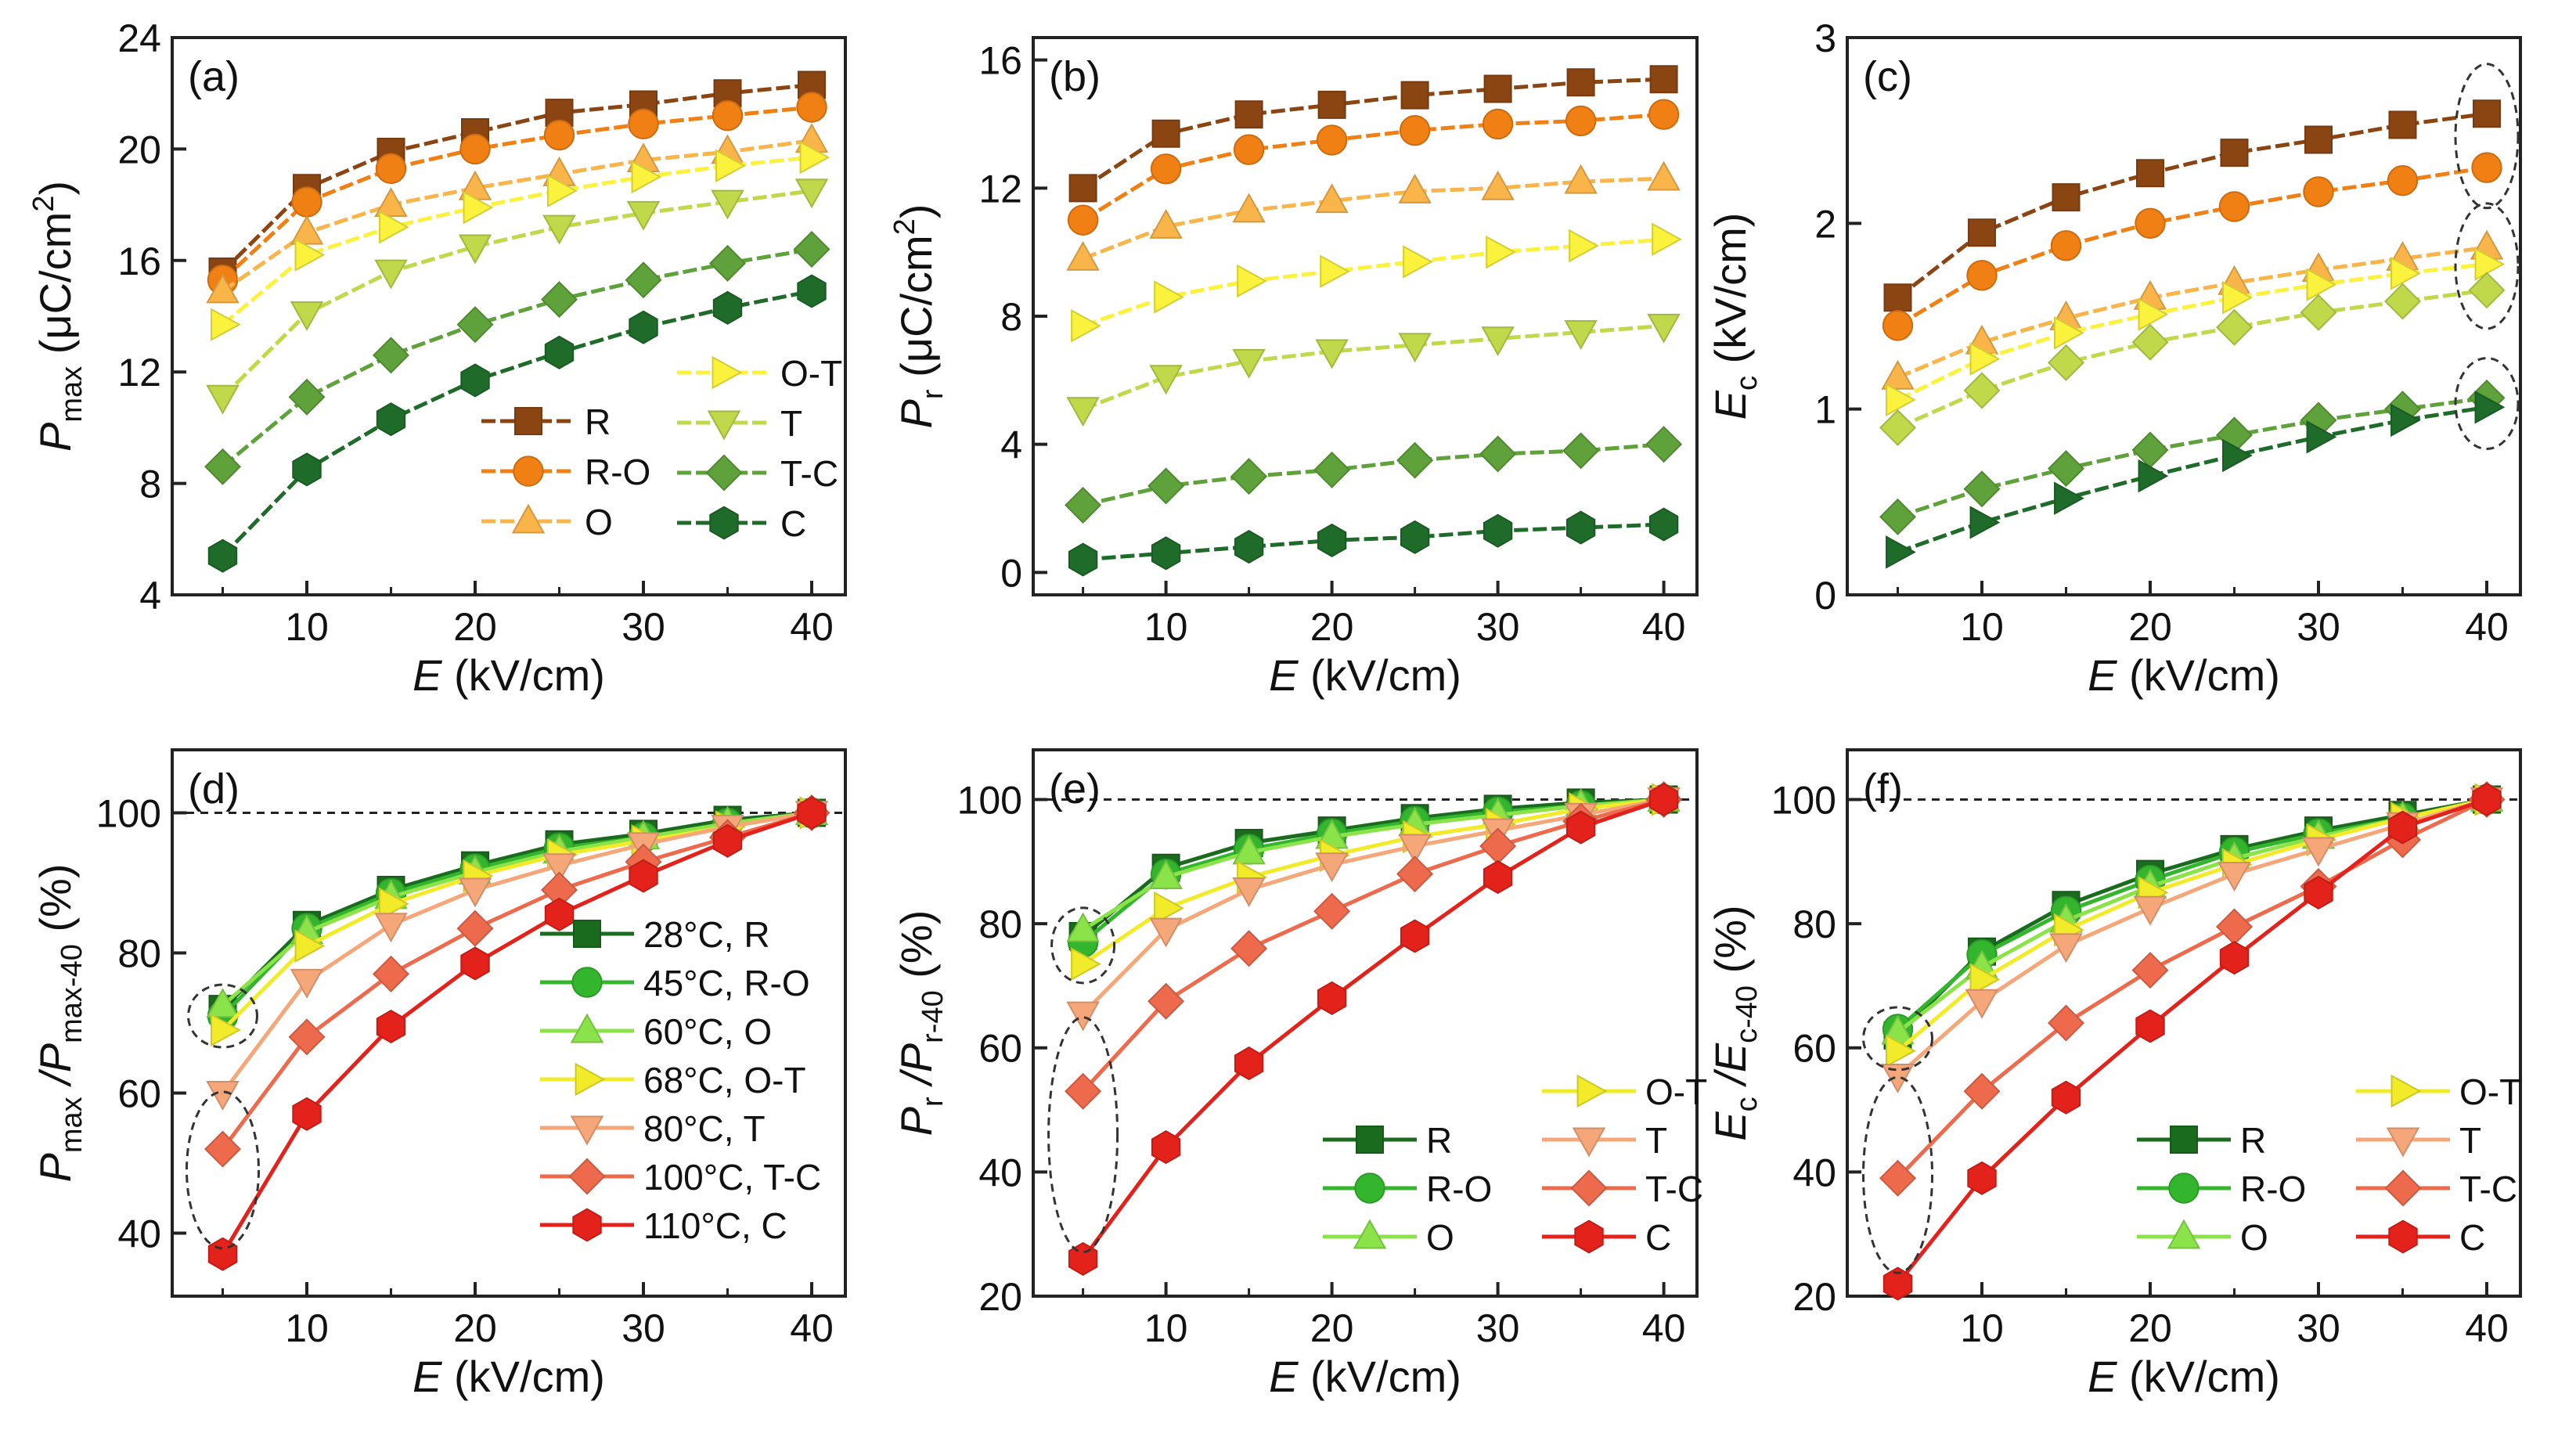 This screenshot has width=2576, height=1430. Describe the element at coordinates (517, 216) in the screenshot. I see `series-line-O` at that location.